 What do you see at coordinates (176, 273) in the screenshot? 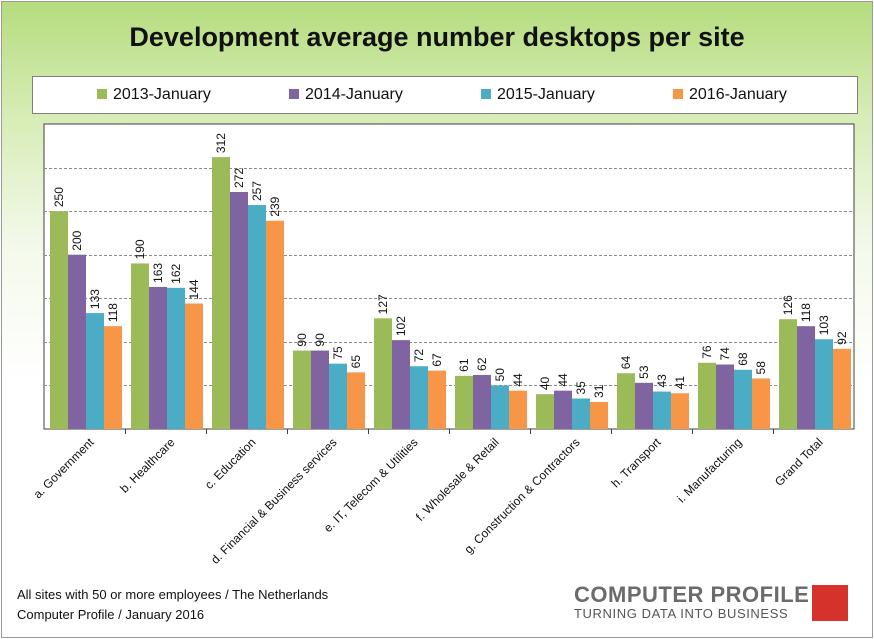
I see `data-label: 162` at bounding box center [176, 273].